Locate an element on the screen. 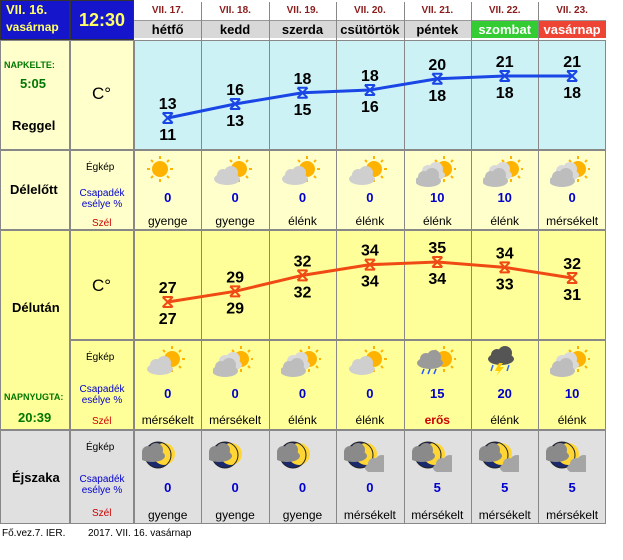  afternoon-precip-label: Csapadék esélye % is located at coordinates (102, 395).